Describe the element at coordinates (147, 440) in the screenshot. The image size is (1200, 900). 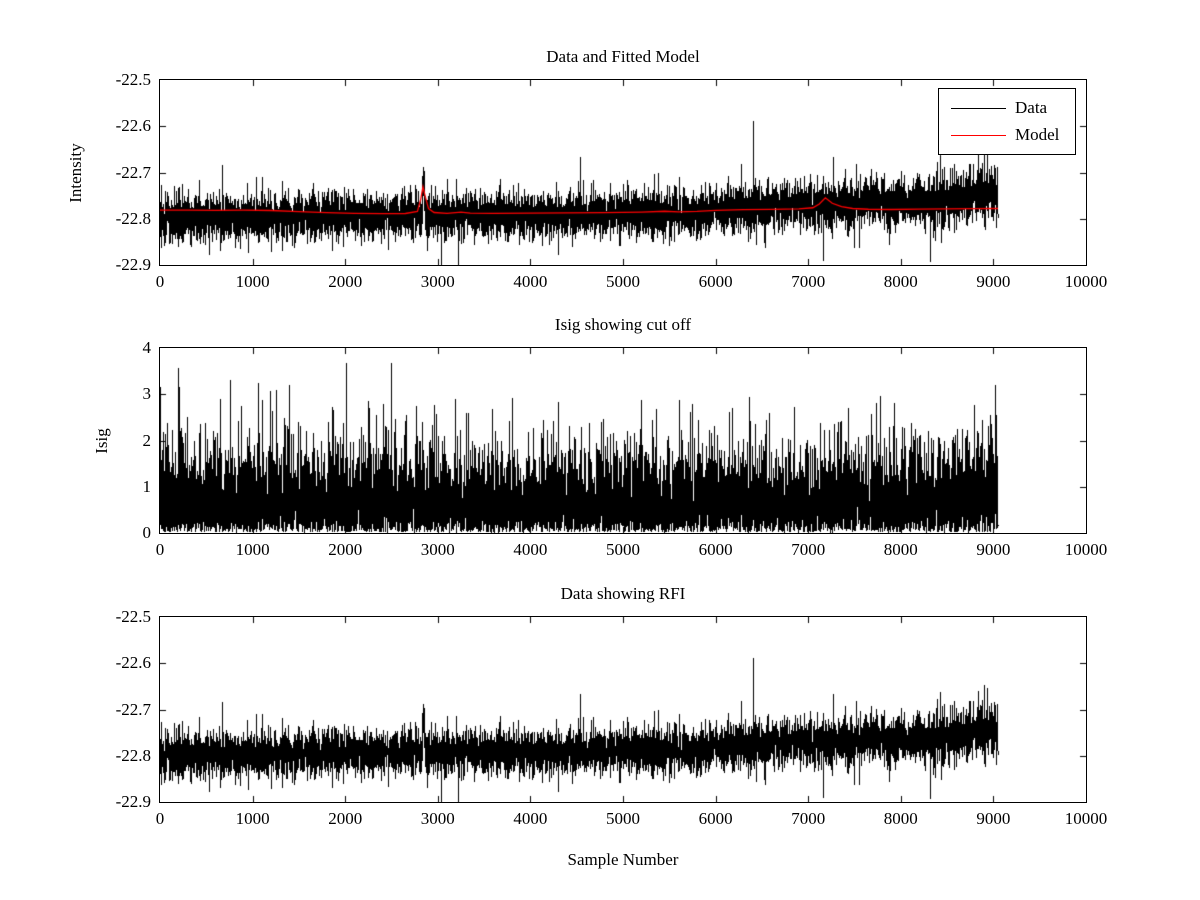
I see `y-tick-label: 2` at that location.